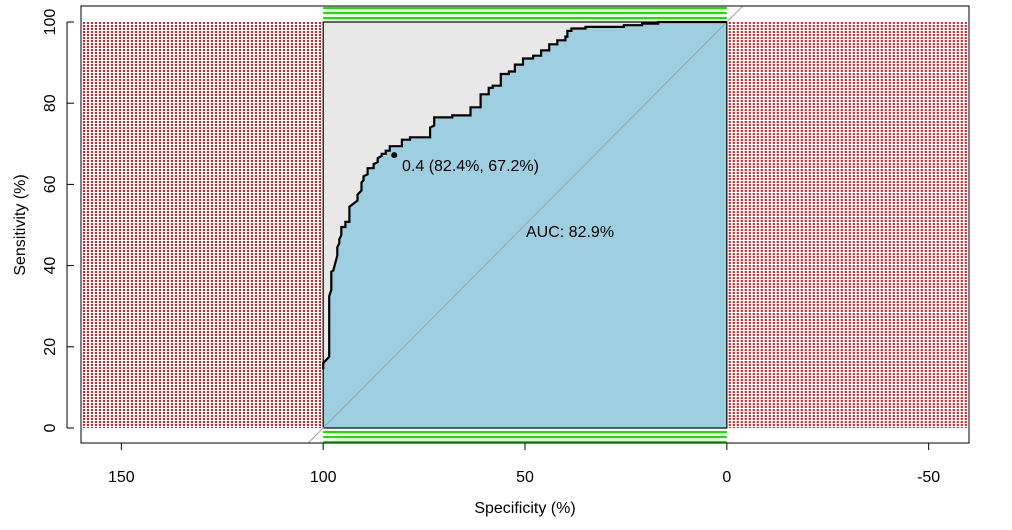 The image size is (1012, 530). What do you see at coordinates (726, 477) in the screenshot?
I see `x-tick-label: 0` at bounding box center [726, 477].